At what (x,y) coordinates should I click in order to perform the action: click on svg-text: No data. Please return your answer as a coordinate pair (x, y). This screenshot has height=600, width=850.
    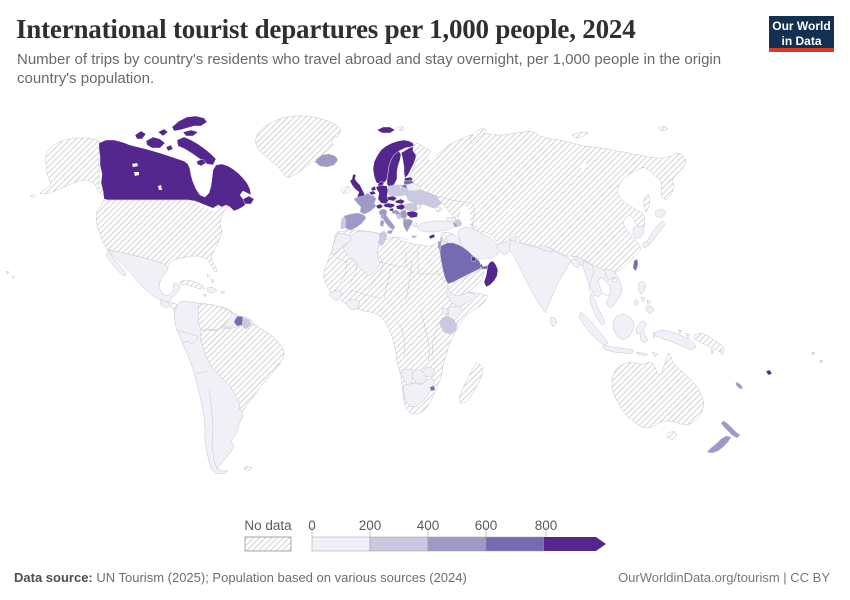
    Looking at the image, I should click on (268, 525).